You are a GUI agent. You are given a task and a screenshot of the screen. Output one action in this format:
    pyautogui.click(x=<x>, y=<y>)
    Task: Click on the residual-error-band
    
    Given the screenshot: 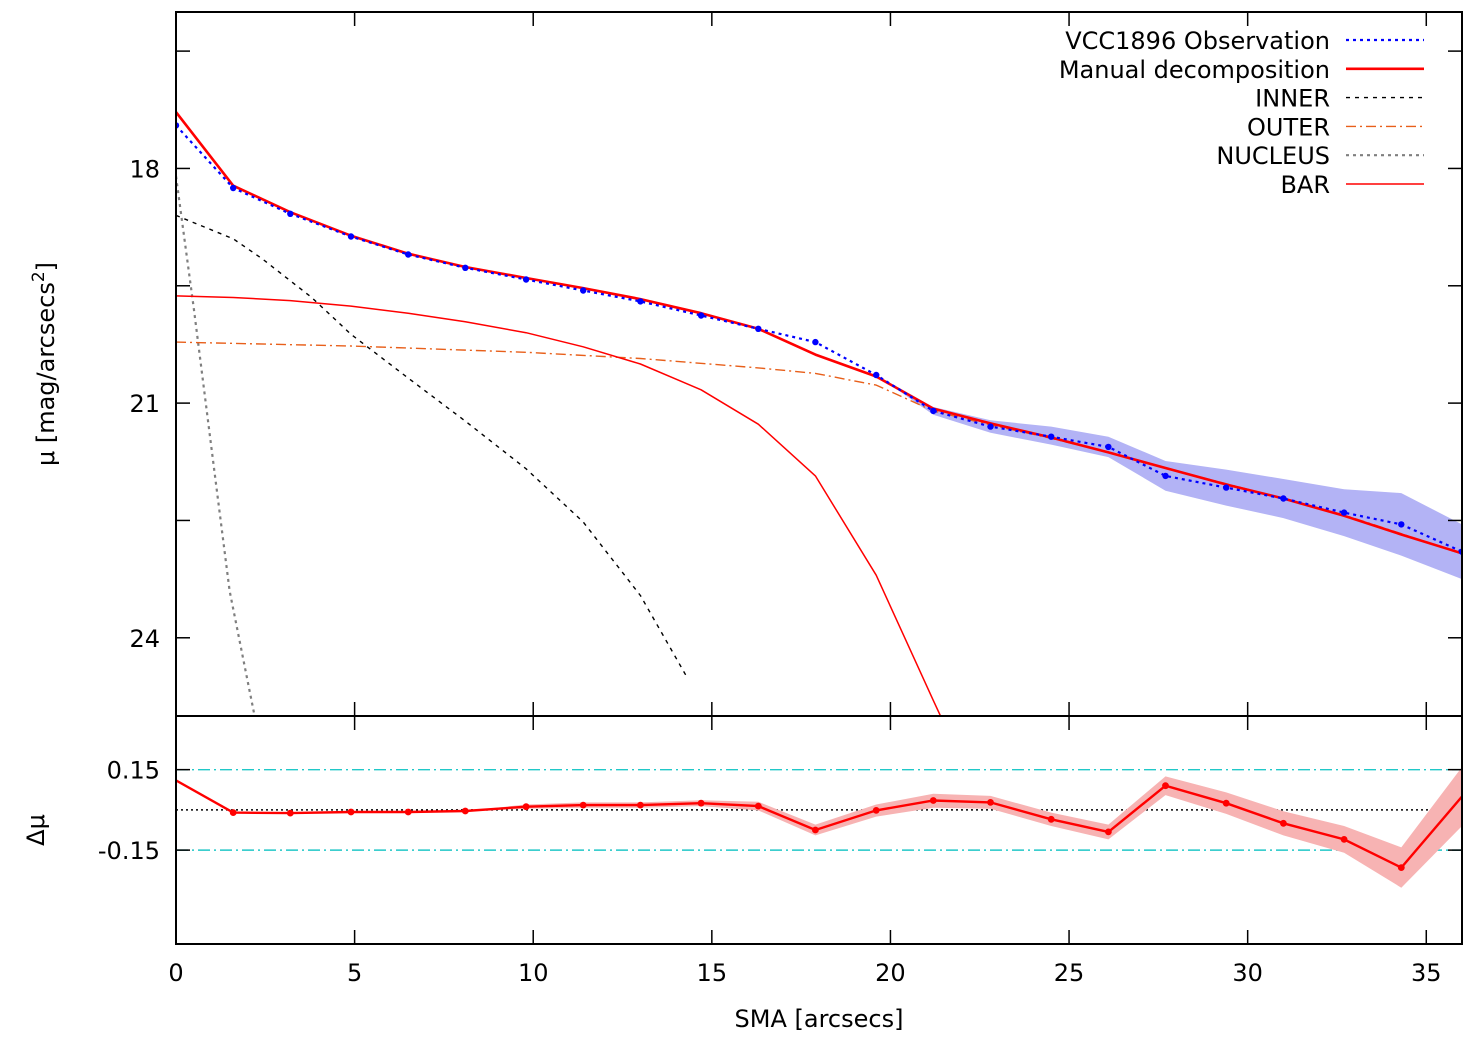 What is the action you would take?
    pyautogui.click(x=819, y=827)
    